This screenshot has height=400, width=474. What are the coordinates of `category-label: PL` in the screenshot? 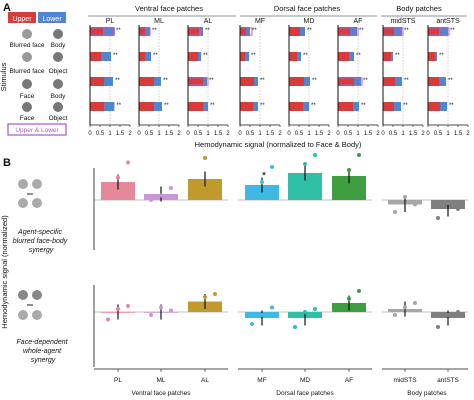 It's located at (118, 380).